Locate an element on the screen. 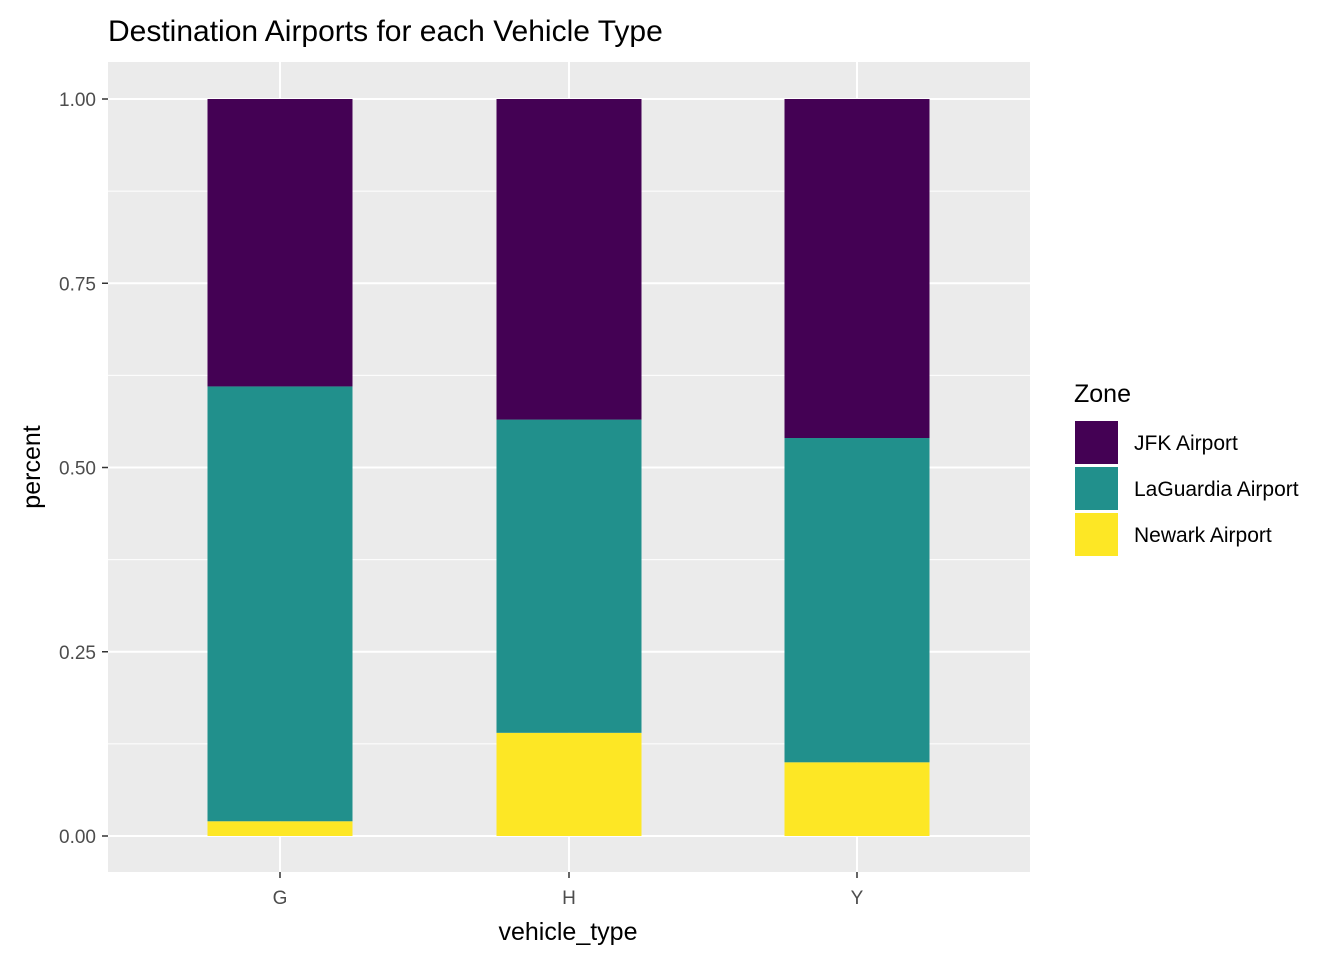  bar-Y-jfk-airport is located at coordinates (857, 269).